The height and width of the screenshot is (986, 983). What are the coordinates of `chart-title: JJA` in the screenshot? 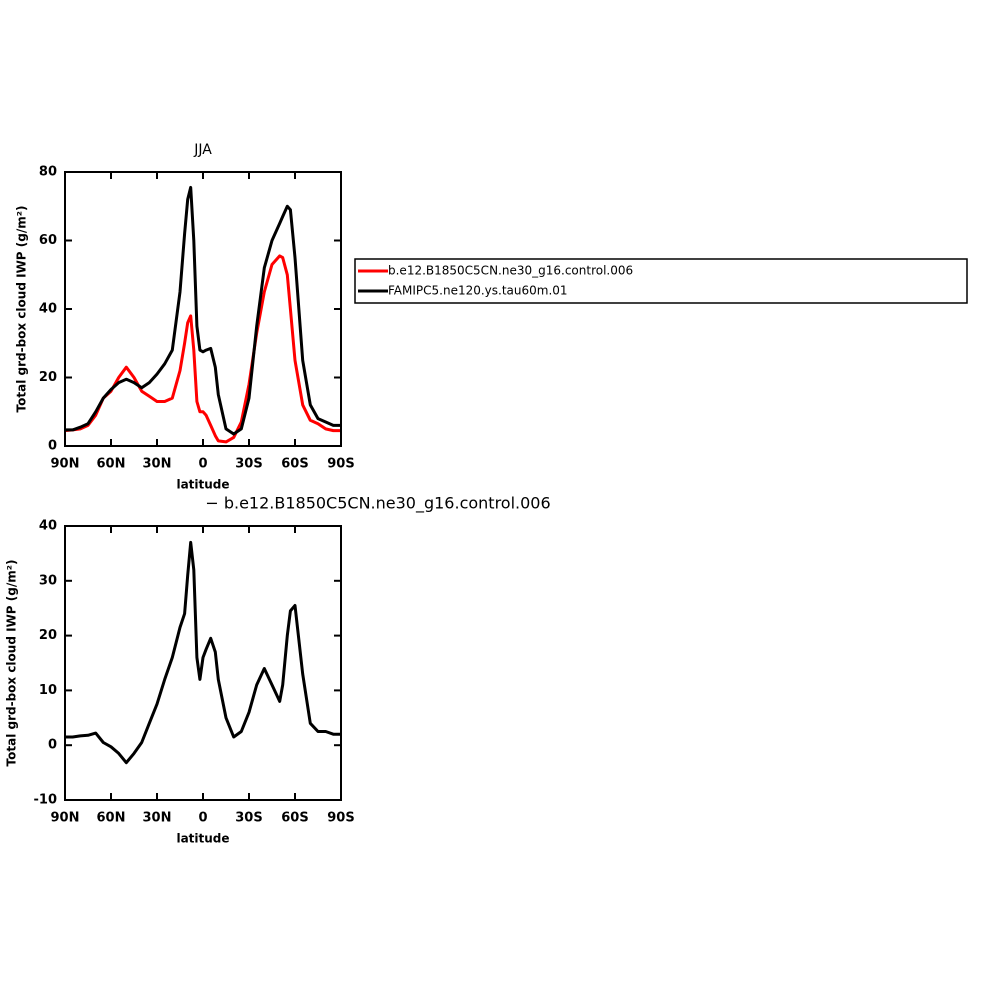 It's located at (202, 150).